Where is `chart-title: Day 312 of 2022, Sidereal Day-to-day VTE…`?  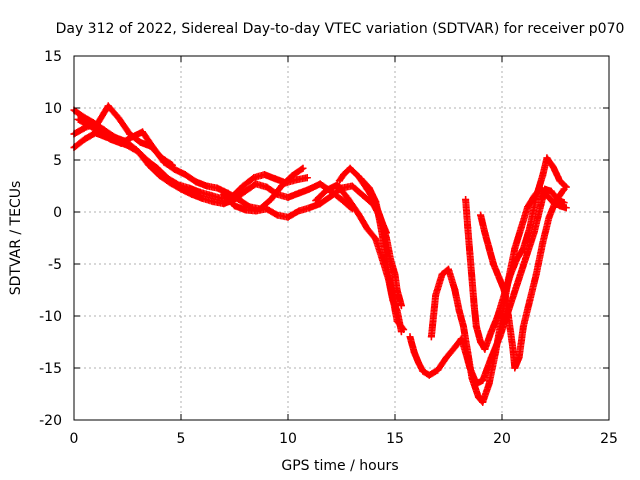
chart-title: Day 312 of 2022, Sidereal Day-to-day VTE… is located at coordinates (340, 29).